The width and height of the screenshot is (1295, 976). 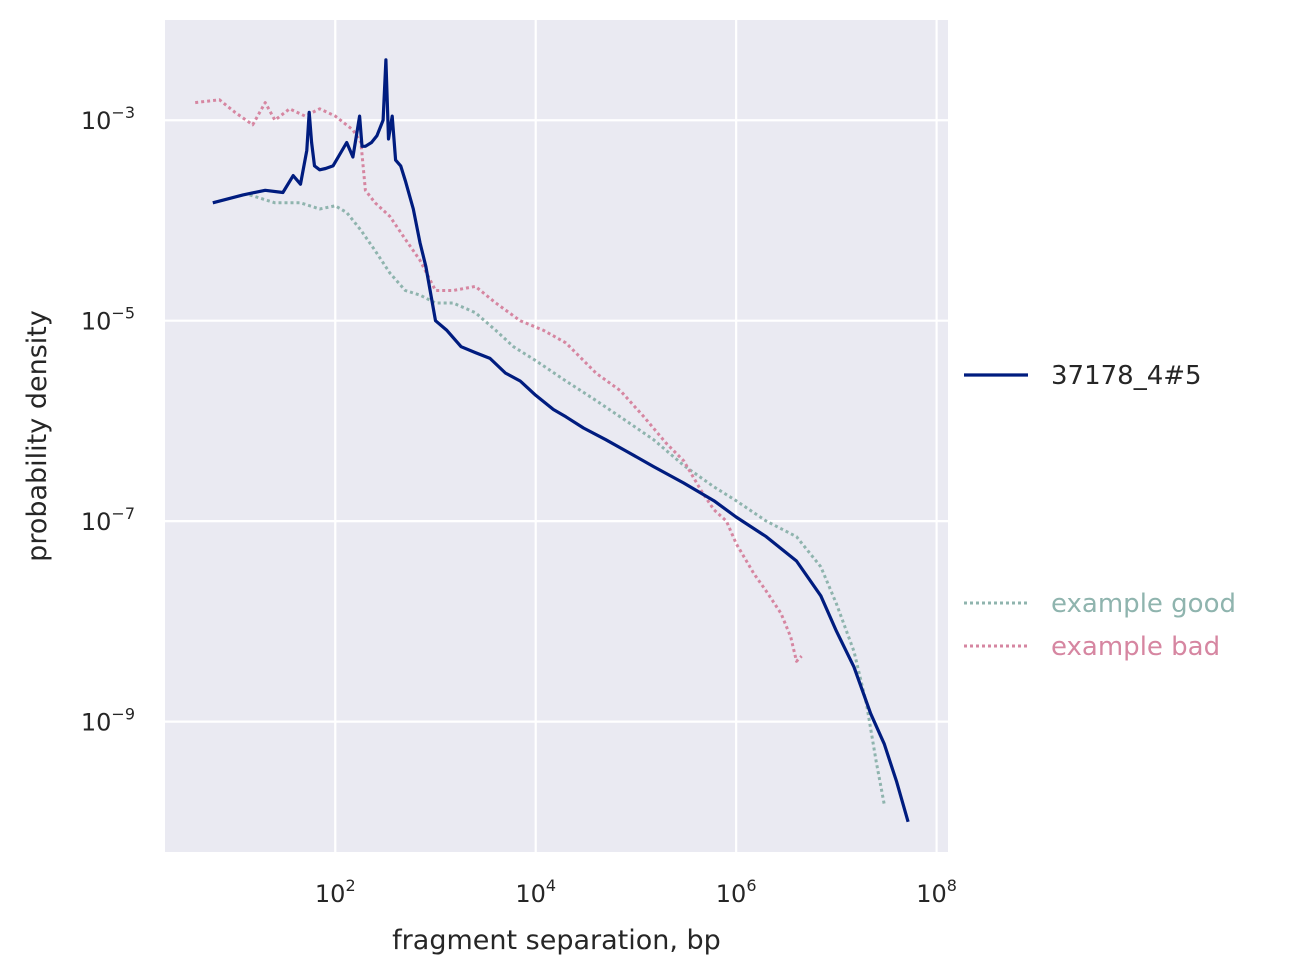 I want to click on x-tick-label: 10⁶, so click(x=736, y=892).